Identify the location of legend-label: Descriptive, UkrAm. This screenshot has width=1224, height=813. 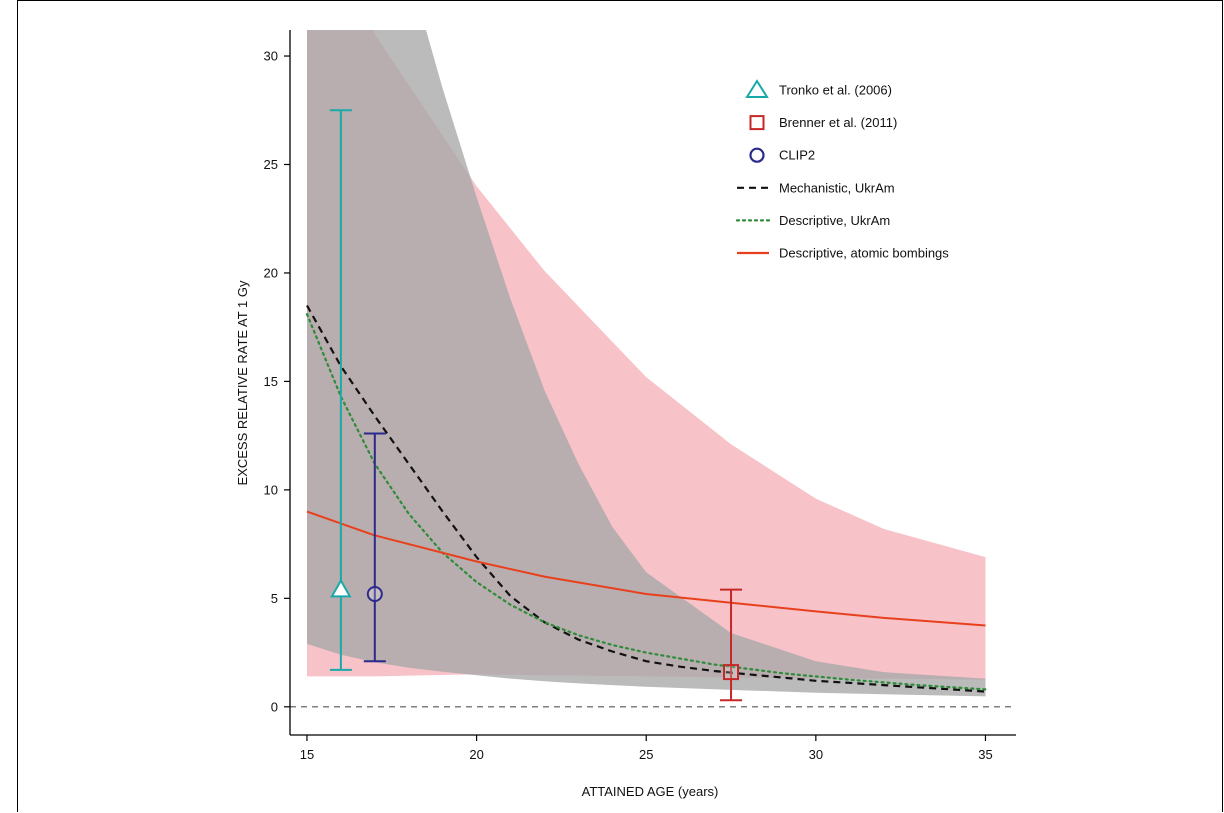
(834, 220).